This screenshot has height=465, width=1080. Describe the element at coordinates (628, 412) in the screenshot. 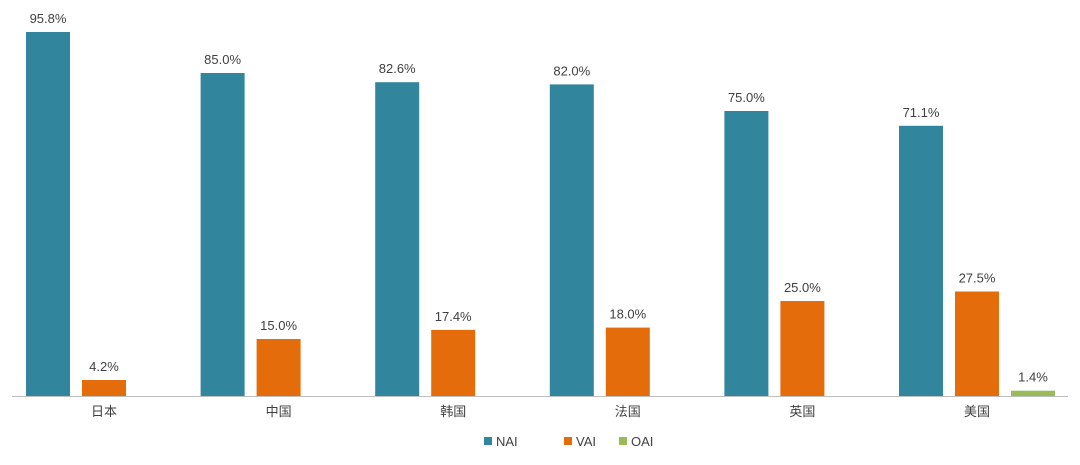

I see `category-label-3: 法国` at that location.